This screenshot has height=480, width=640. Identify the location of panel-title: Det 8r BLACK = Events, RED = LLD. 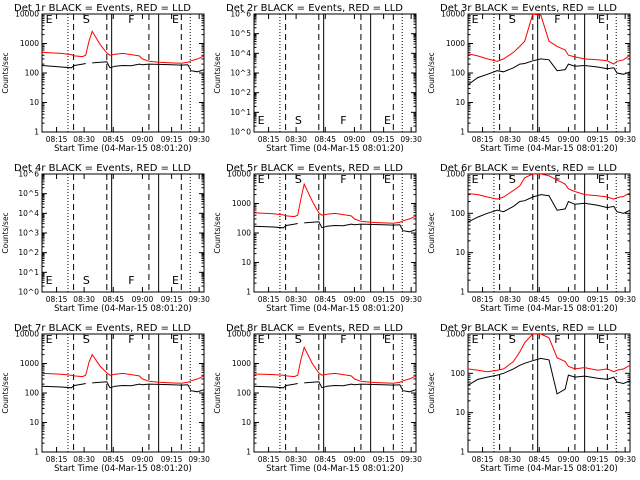
(314, 328).